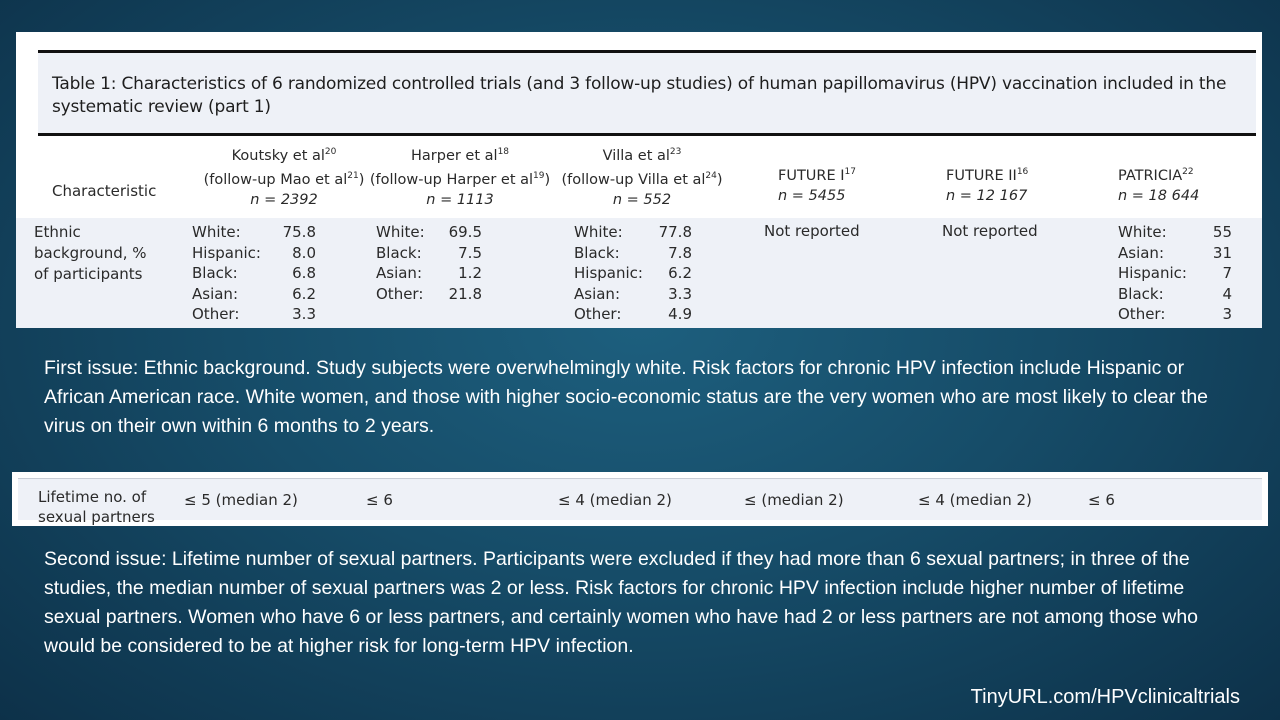 This screenshot has width=1280, height=720. What do you see at coordinates (1105, 697) in the screenshot?
I see `footer-url: TinyURL.com/HPVclinicaltrials` at bounding box center [1105, 697].